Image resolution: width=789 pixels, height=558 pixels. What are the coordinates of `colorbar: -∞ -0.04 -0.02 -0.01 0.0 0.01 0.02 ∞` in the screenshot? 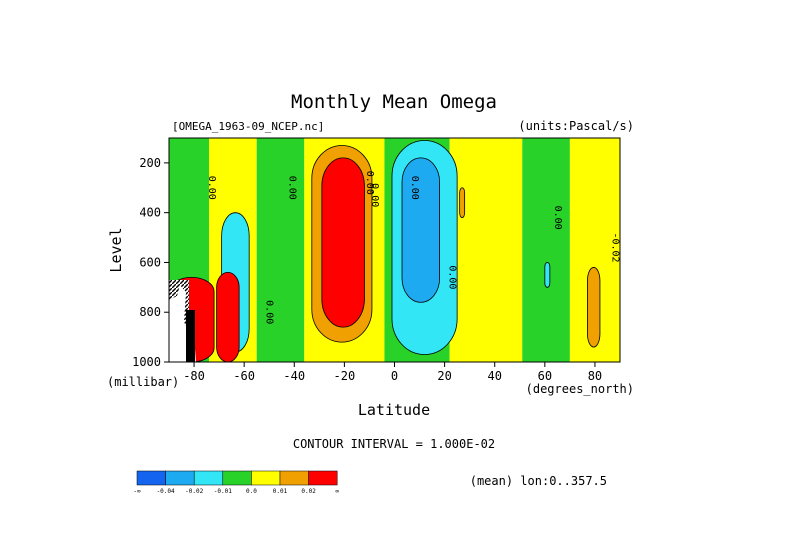 It's located at (236, 482).